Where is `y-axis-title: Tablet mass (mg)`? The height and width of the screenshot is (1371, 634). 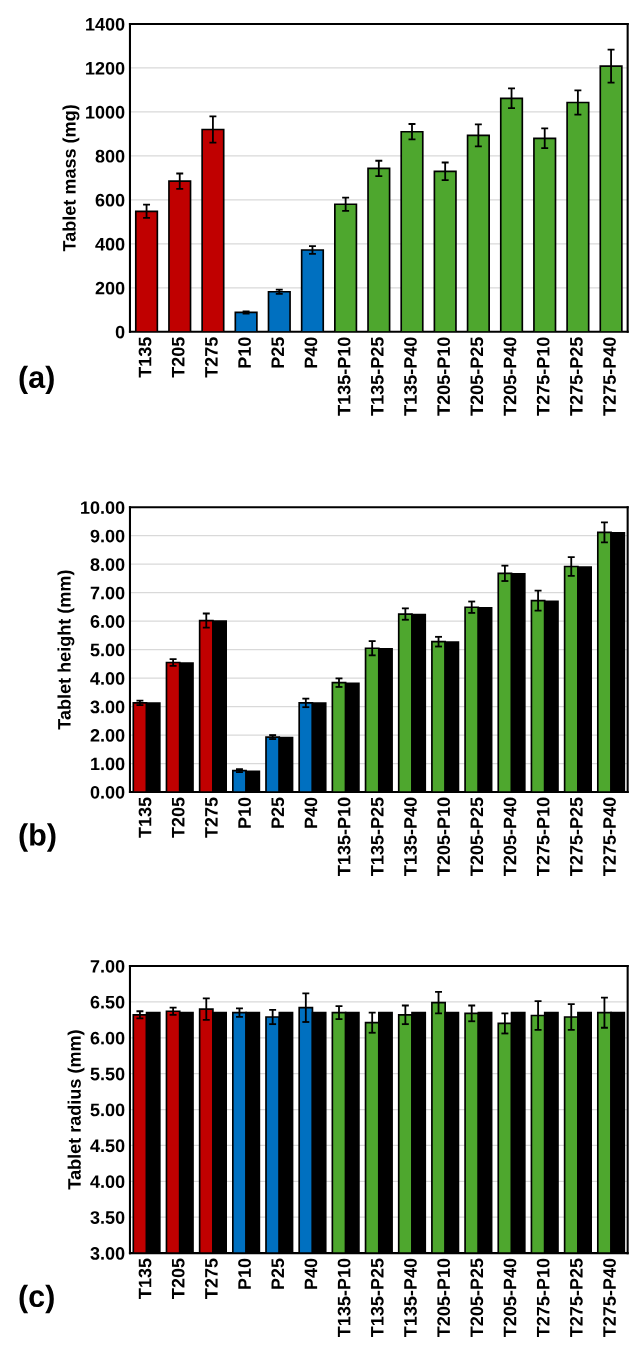 y-axis-title: Tablet mass (mg) is located at coordinates (71, 178).